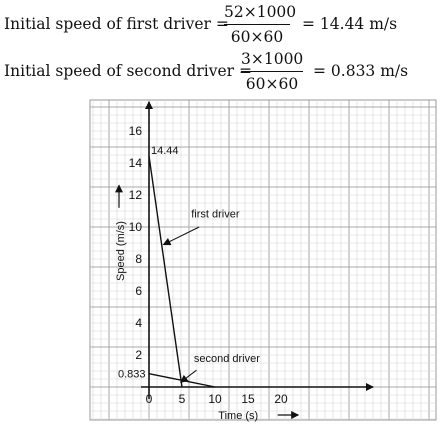  Describe the element at coordinates (165, 151) in the screenshot. I see `value-label-first-driver: 14.44` at that location.